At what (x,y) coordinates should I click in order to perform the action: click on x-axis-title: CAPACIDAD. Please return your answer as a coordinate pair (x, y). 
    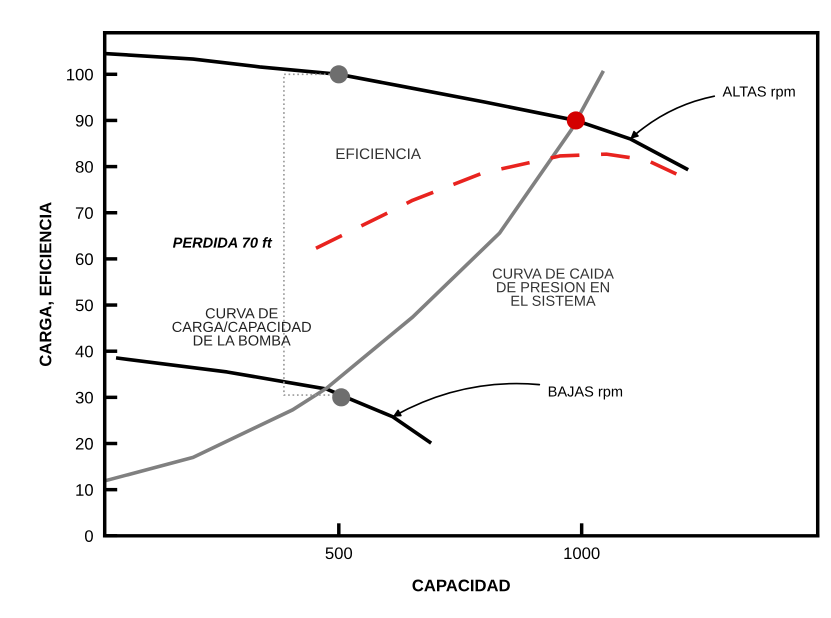
    Looking at the image, I should click on (461, 586).